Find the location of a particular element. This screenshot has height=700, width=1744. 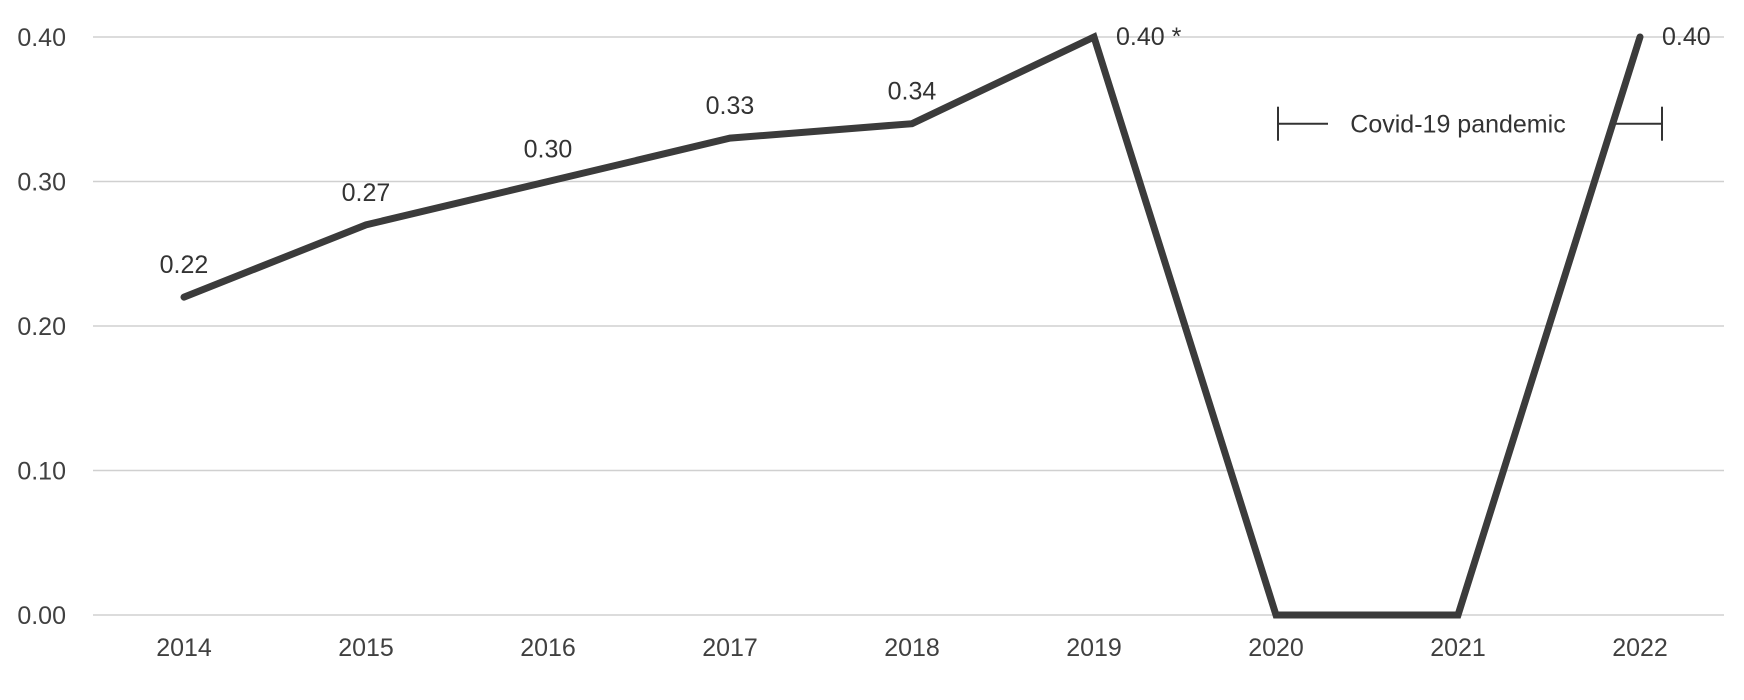

x-axis: 2014 2015 2016 2017 2018 2019 2020 2021 2022 is located at coordinates (912, 648).